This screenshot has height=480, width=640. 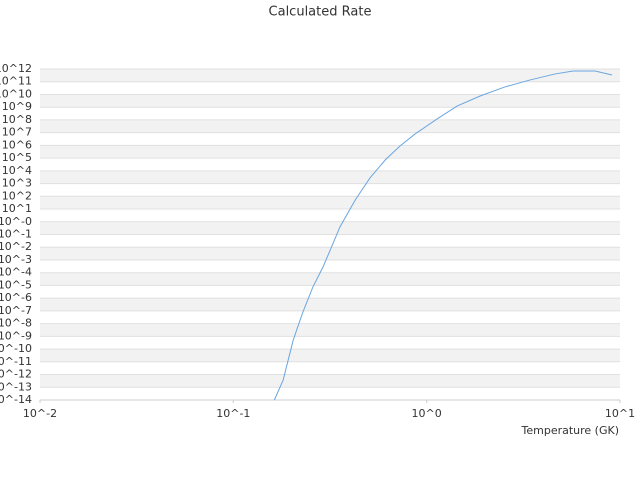 I want to click on y-tick-label: 10^-2, so click(x=16, y=246).